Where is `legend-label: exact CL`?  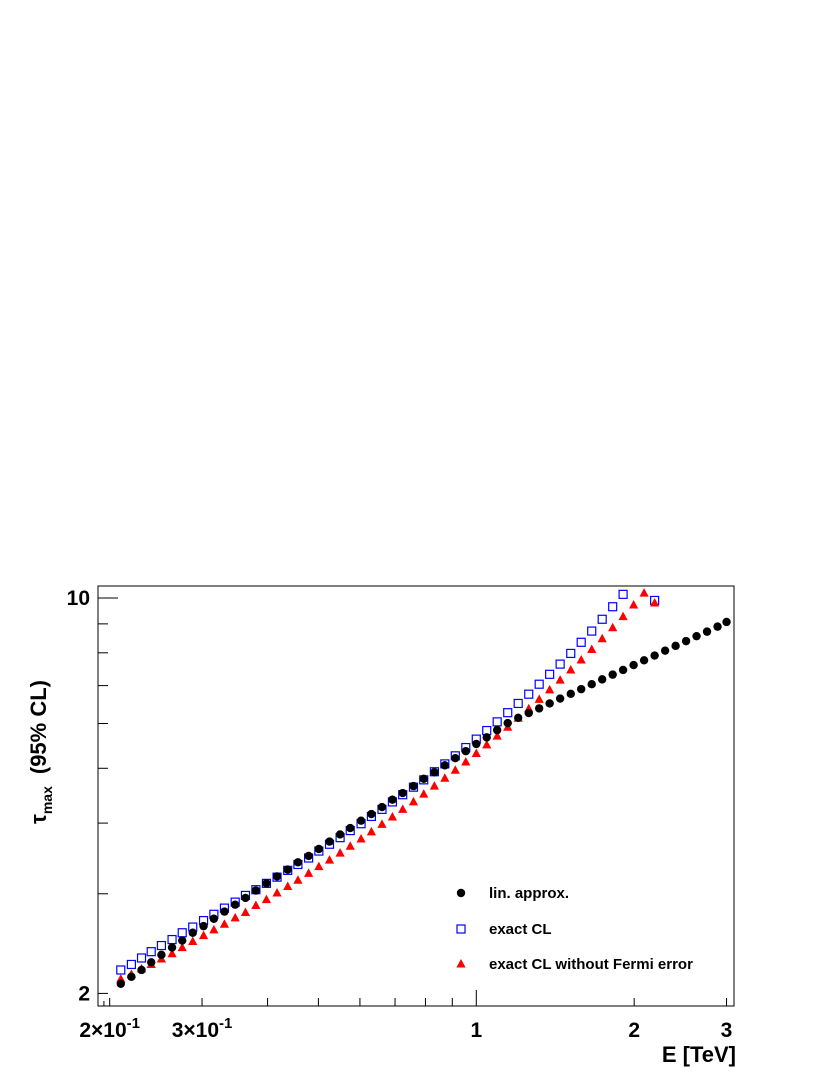
legend-label: exact CL is located at coordinates (520, 929).